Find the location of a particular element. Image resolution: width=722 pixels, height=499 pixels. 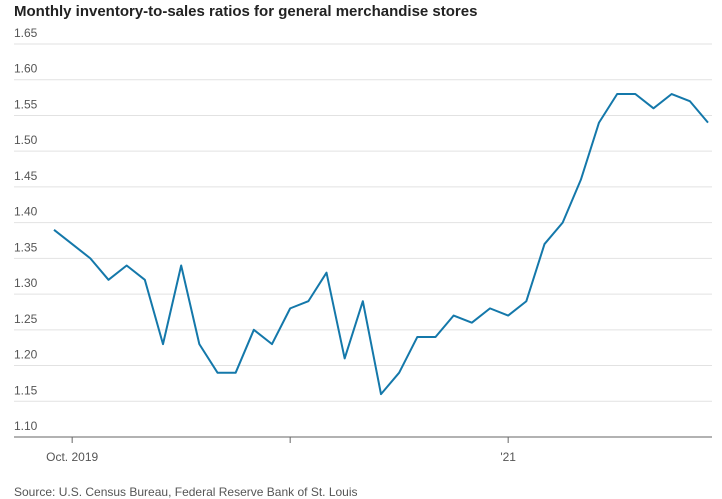

y-tick-label: 1.20 is located at coordinates (26, 355).